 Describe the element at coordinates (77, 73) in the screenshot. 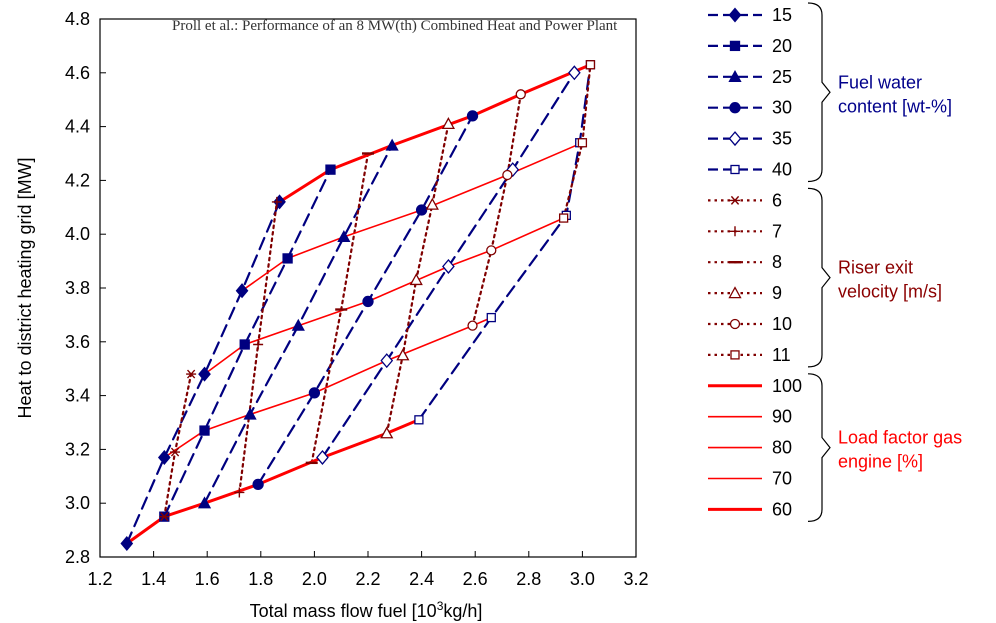

I see `y-tick-label: 4.6` at that location.